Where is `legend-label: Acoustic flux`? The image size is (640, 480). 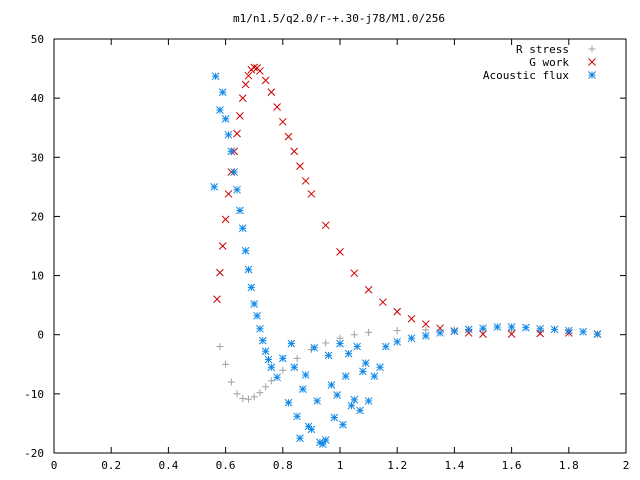 legend-label: Acoustic flux is located at coordinates (526, 75).